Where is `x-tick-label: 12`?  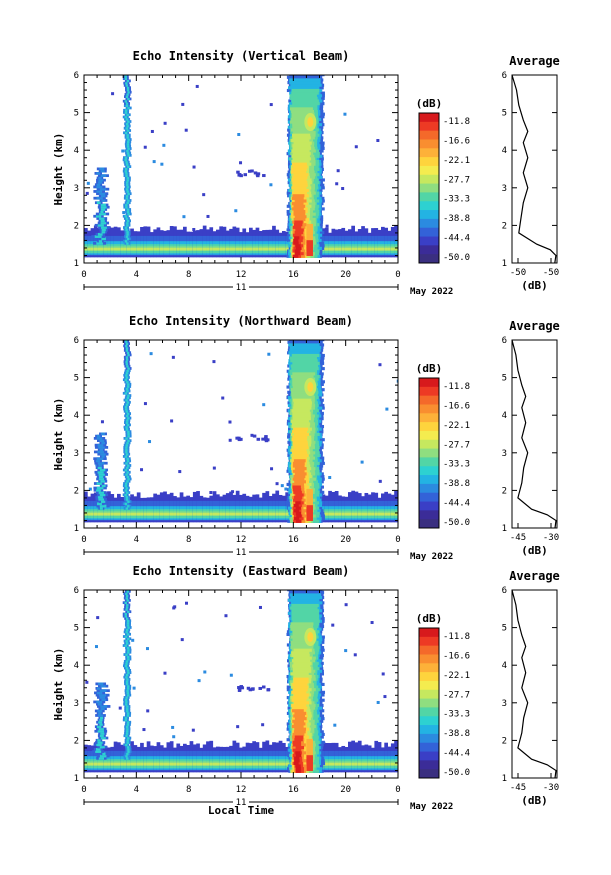 x-tick-label: 12 is located at coordinates (241, 790).